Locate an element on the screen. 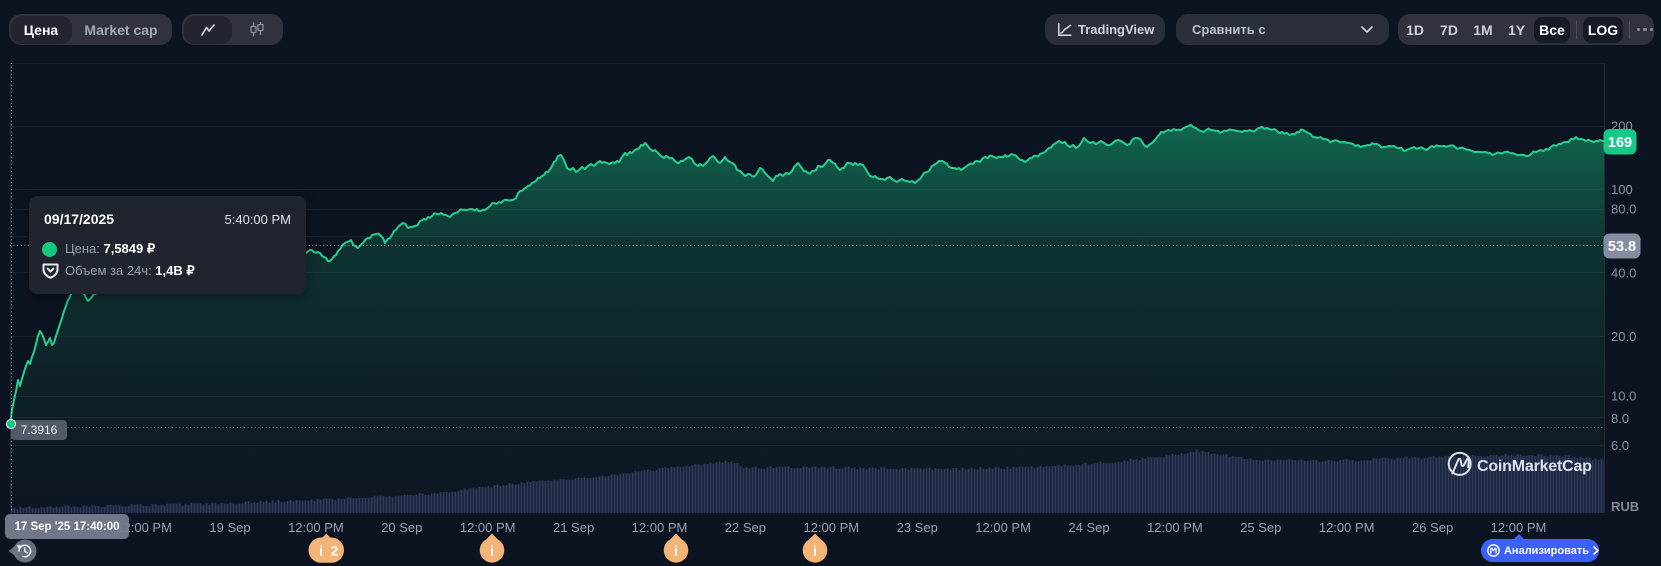  svg-text: CoinMarketCap is located at coordinates (1534, 466).